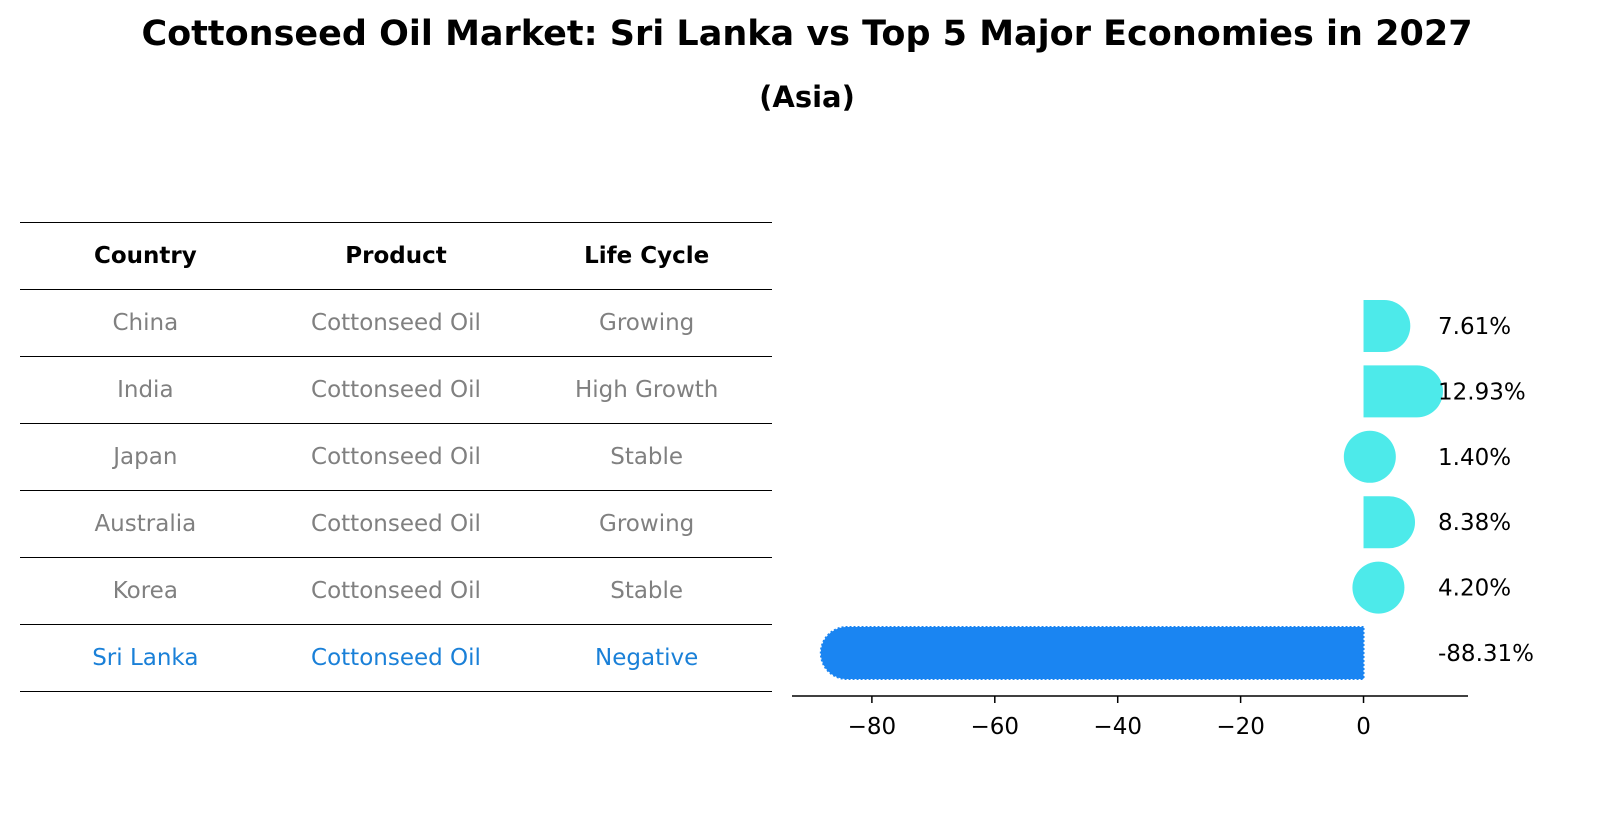 The height and width of the screenshot is (823, 1614). What do you see at coordinates (145, 591) in the screenshot?
I see `cell-country: Korea` at bounding box center [145, 591].